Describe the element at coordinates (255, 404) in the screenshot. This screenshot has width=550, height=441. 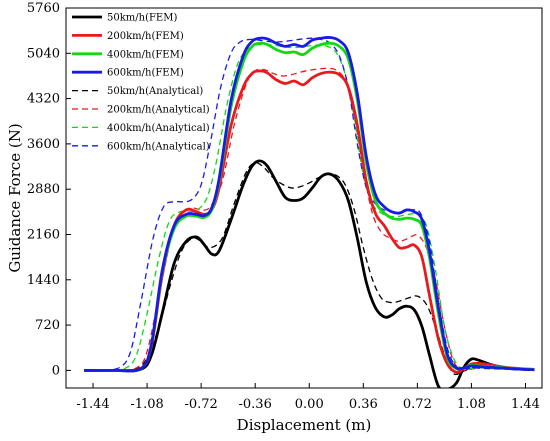
I see `x-tick-label: -0.36` at that location.